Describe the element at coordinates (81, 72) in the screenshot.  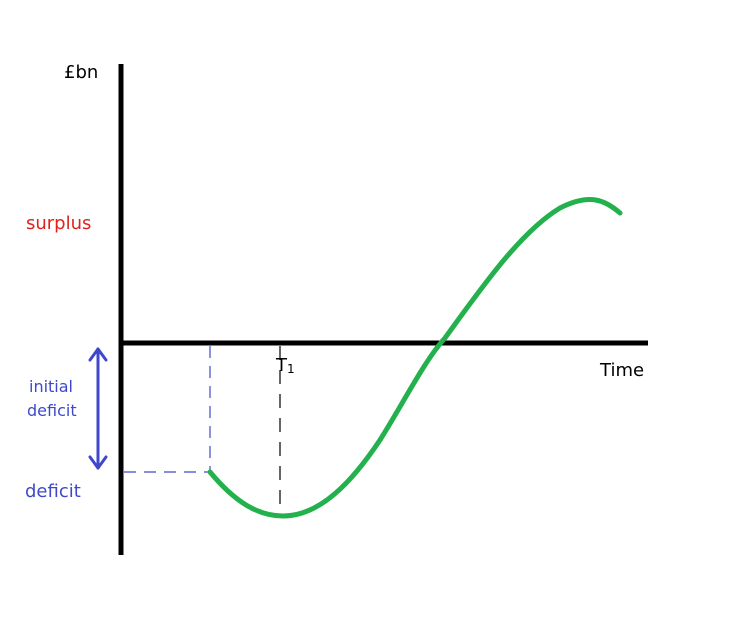
I see `y-axis-label: £bn` at that location.